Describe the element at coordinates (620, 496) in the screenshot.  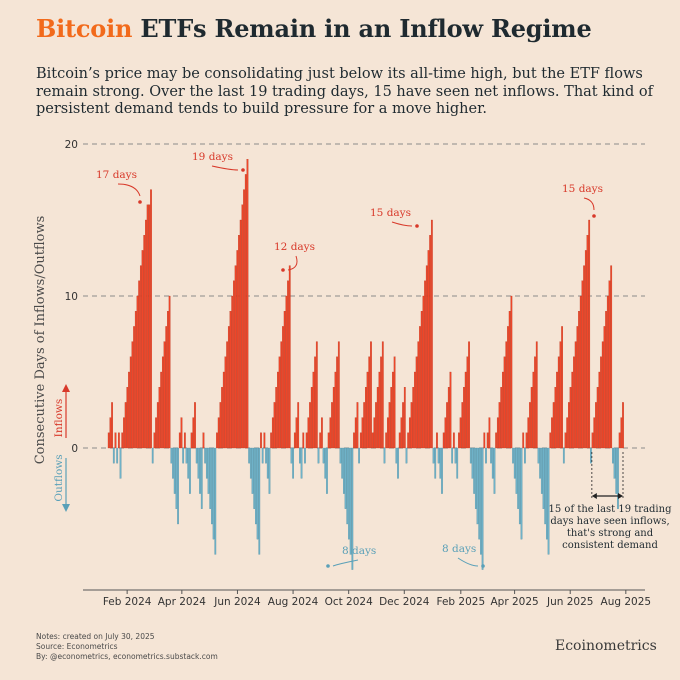
I see `callout-bracket-right-head` at that location.